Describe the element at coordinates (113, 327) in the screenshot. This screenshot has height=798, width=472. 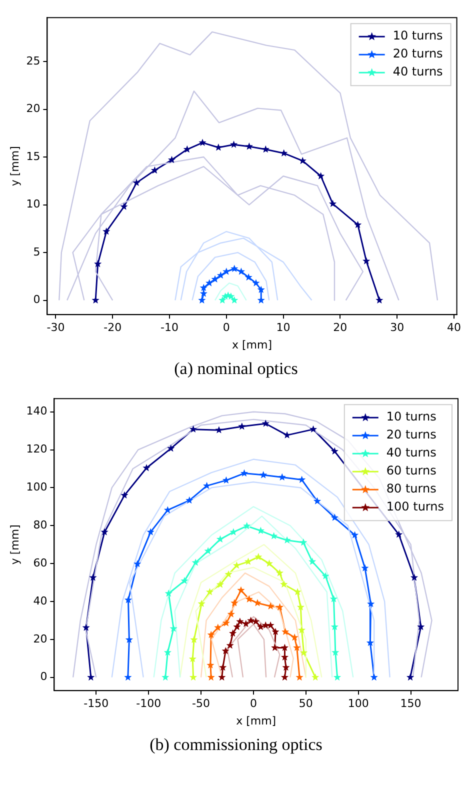
I see `x-tick-label: -20` at that location.